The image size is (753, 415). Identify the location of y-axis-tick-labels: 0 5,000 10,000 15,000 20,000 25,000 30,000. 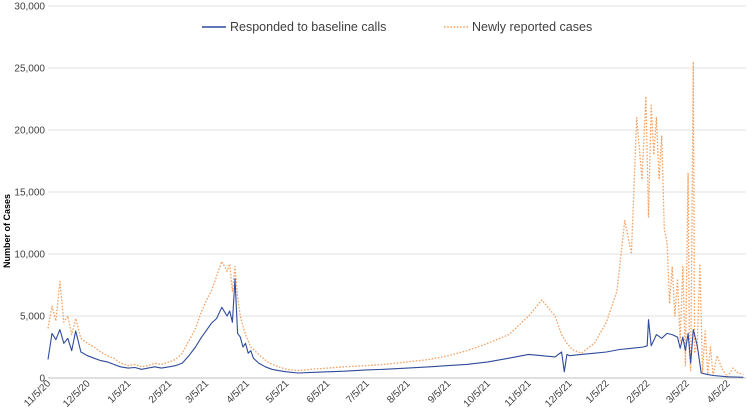
(29, 193).